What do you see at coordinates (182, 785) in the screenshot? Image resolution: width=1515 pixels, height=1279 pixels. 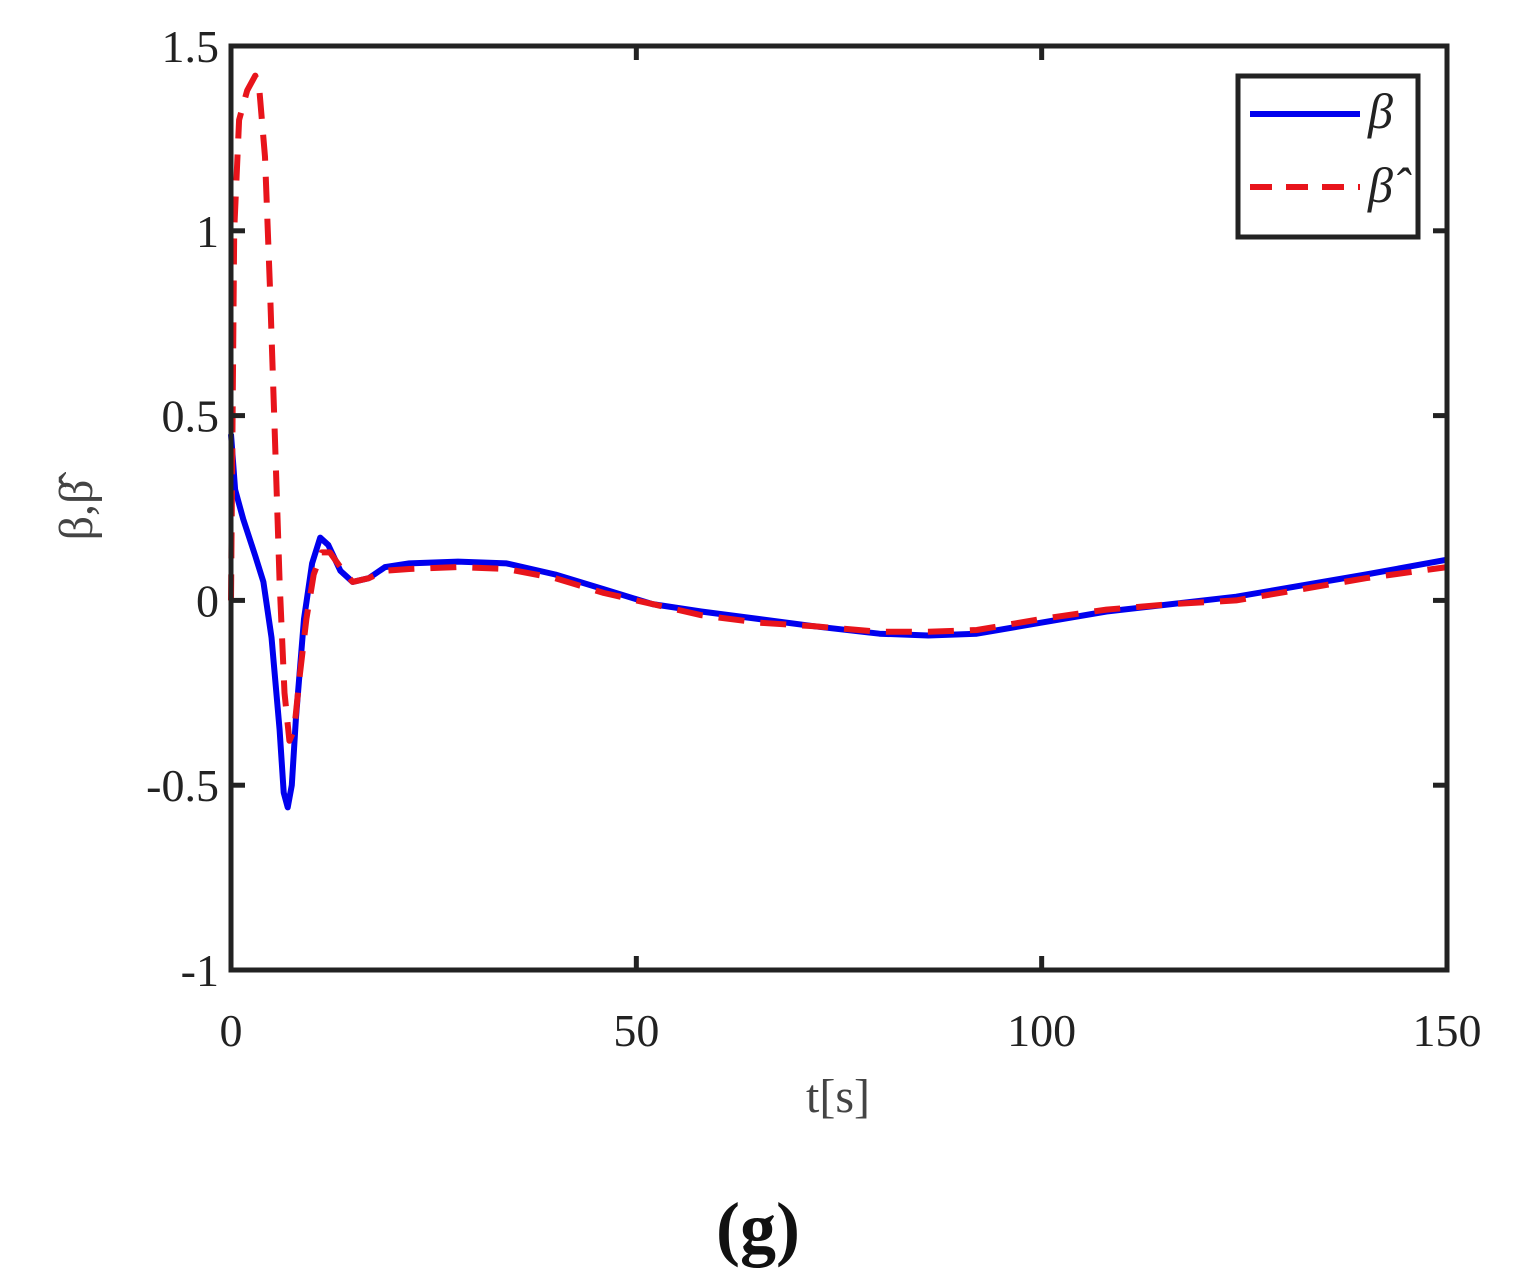 I see `y-tick-label-1: -0.5` at bounding box center [182, 785].